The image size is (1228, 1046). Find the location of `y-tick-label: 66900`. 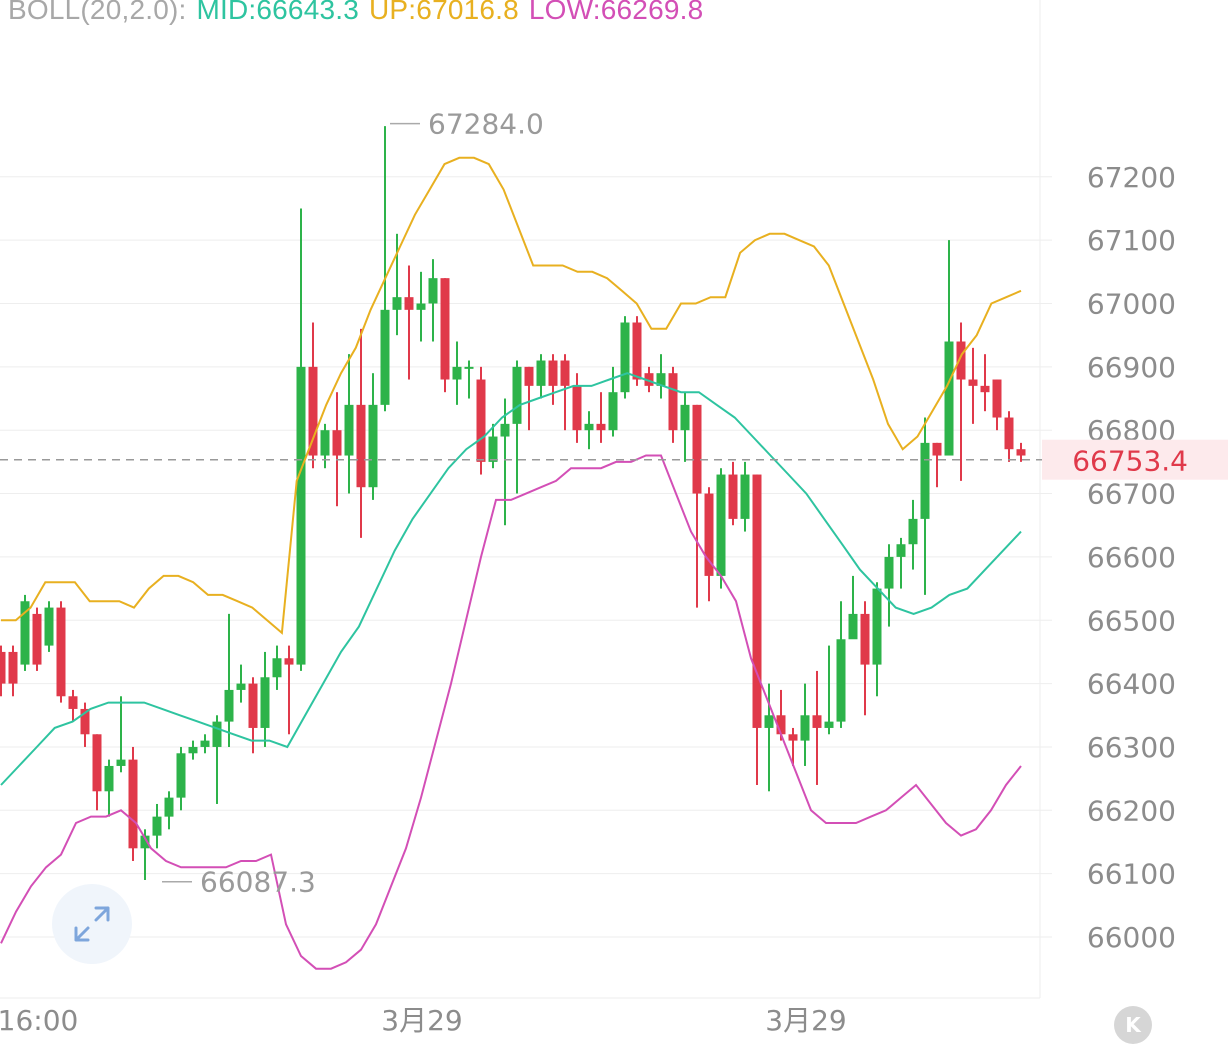

y-tick-label: 66900 is located at coordinates (1131, 367).